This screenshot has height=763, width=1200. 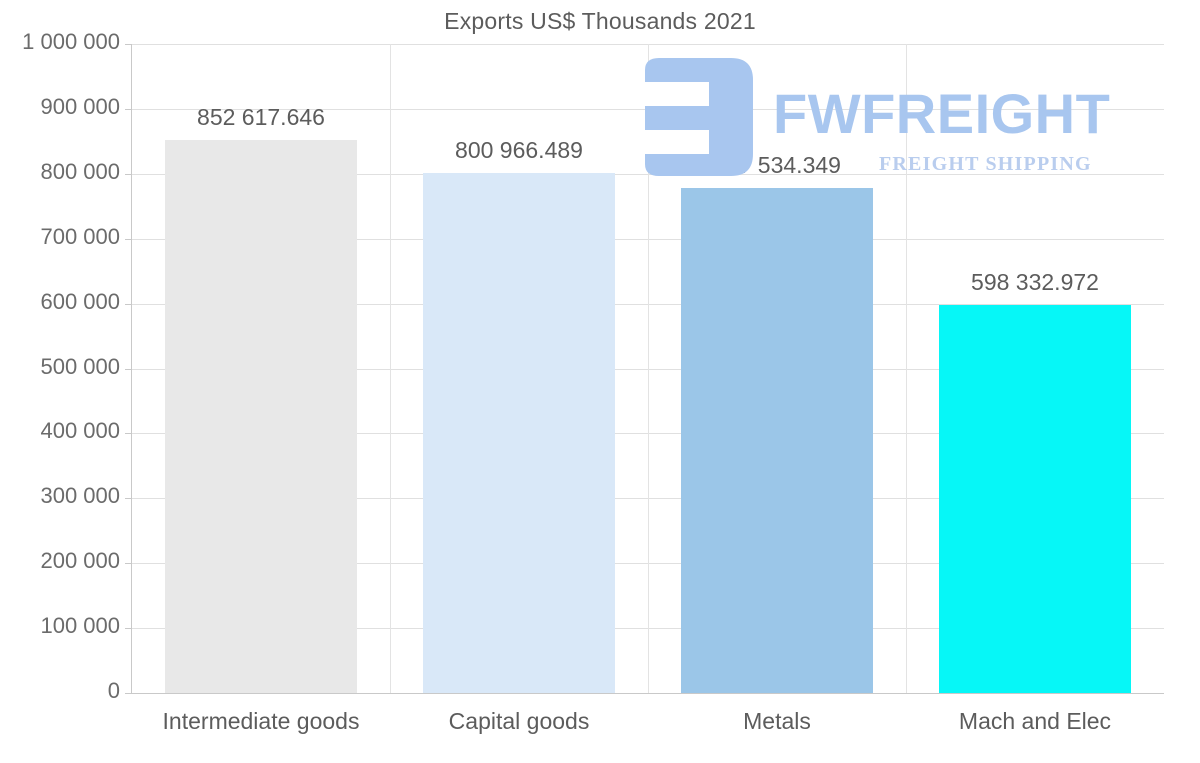 What do you see at coordinates (80, 561) in the screenshot?
I see `y-axis-tick-label: 200 000` at bounding box center [80, 561].